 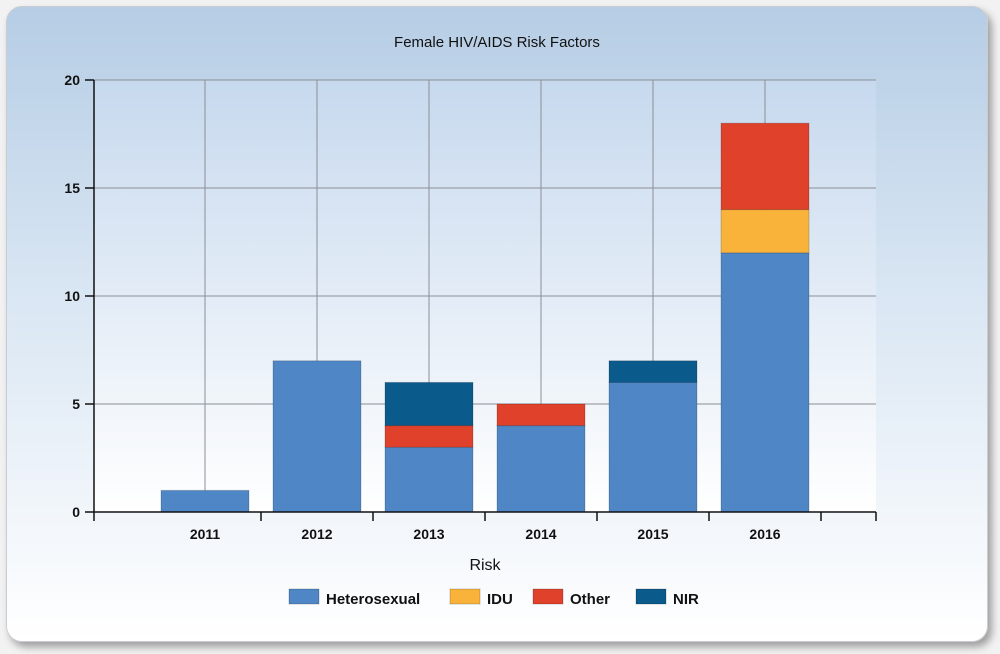 What do you see at coordinates (686, 599) in the screenshot?
I see `legend-label: NIR` at bounding box center [686, 599].